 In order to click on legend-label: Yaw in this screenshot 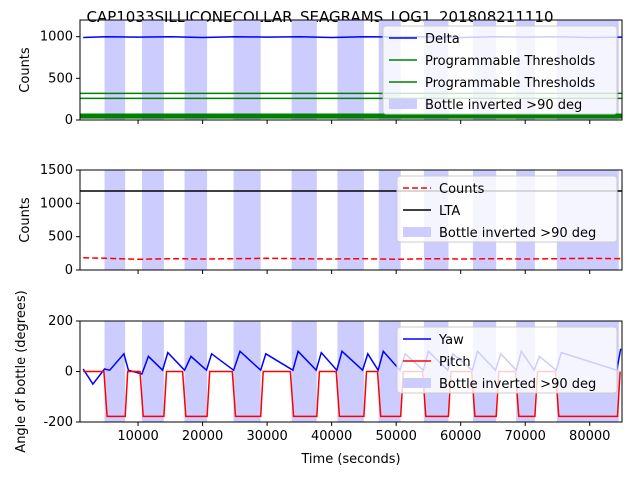, I will do `click(451, 340)`.